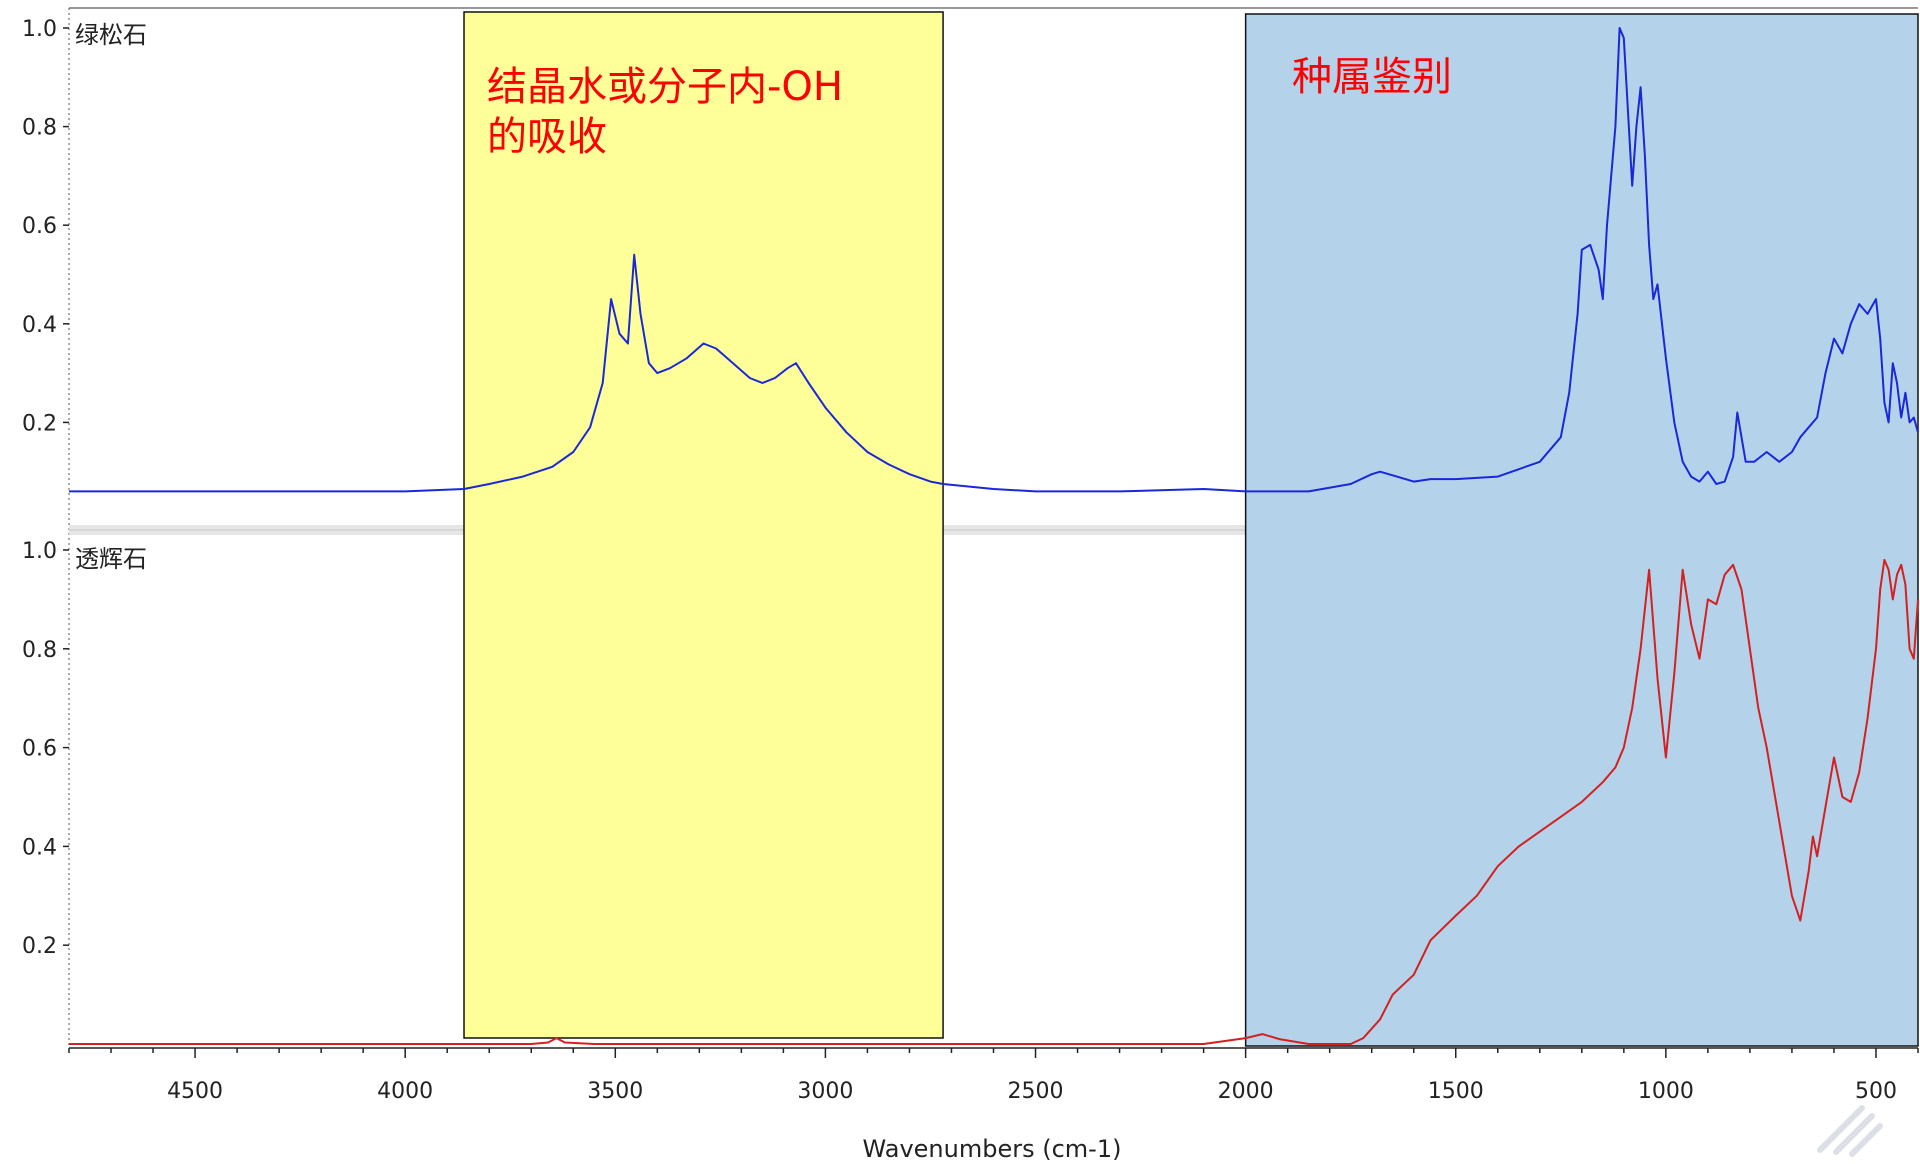  Describe the element at coordinates (992, 1149) in the screenshot. I see `x-axis-title: Wavenumbers (cm-1)` at that location.